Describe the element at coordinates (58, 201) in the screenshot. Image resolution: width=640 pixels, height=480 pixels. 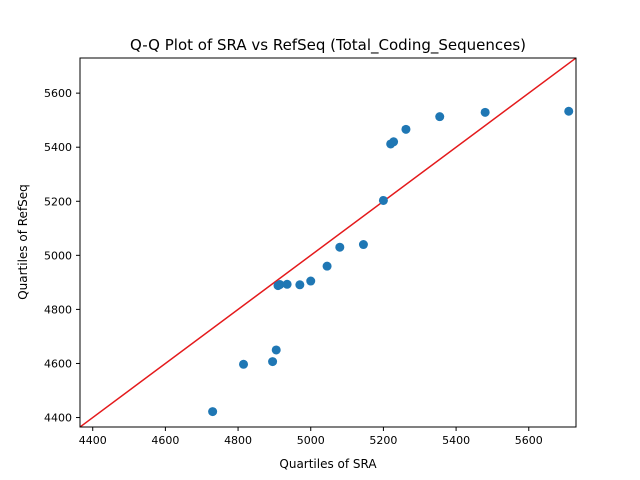
I see `y-tick-label: 5200` at that location.